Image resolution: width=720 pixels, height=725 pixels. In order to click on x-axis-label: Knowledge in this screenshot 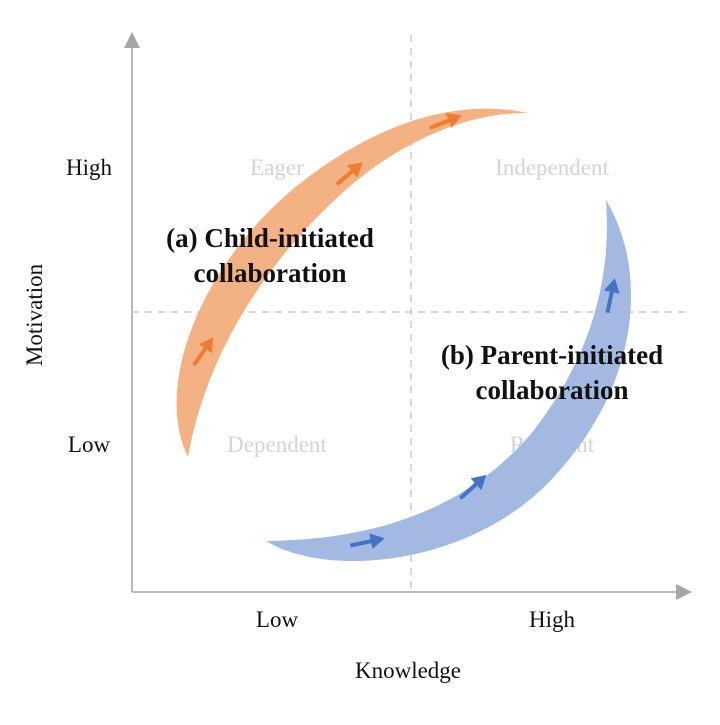, I will do `click(408, 670)`.